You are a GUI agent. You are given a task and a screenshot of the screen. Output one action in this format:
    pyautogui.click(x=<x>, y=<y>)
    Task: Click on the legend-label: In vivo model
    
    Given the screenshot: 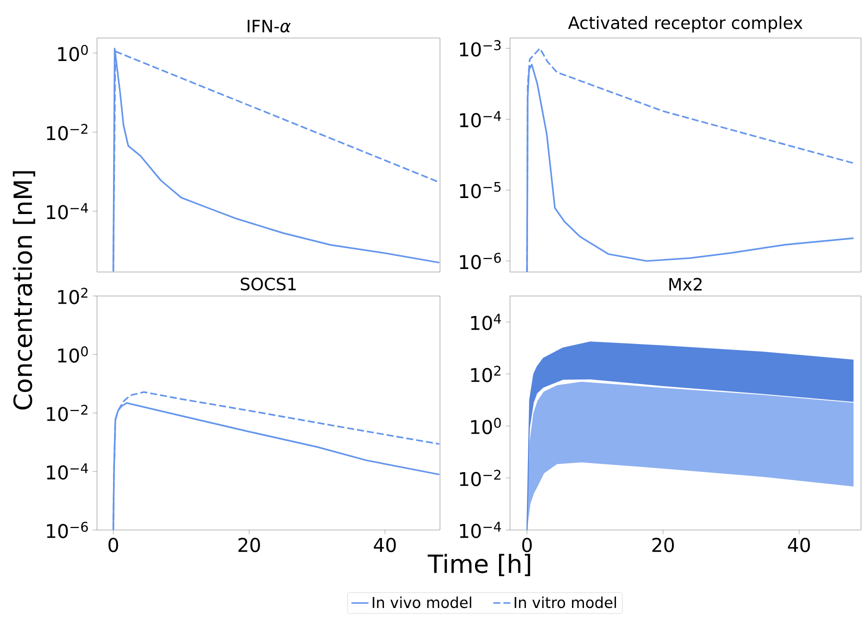 What is the action you would take?
    pyautogui.click(x=422, y=602)
    